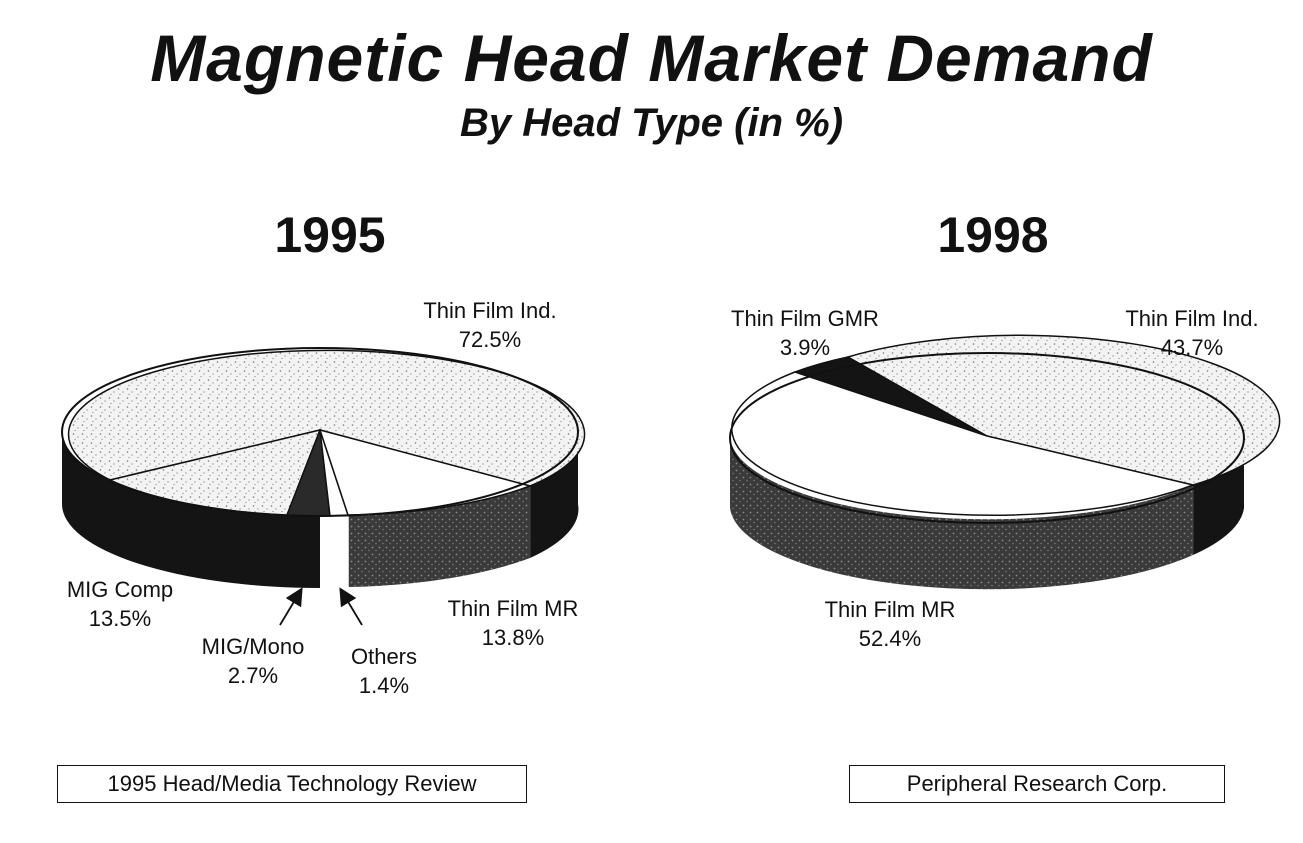  I want to click on pie-1995-arrow-others, so click(351, 606).